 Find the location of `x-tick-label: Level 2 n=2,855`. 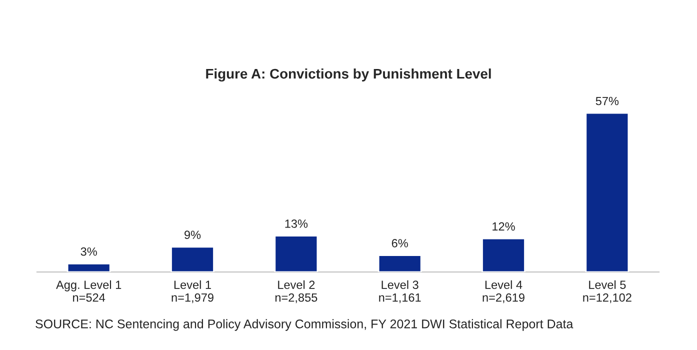

x-tick-label: Level 2 n=2,855 is located at coordinates (296, 292).